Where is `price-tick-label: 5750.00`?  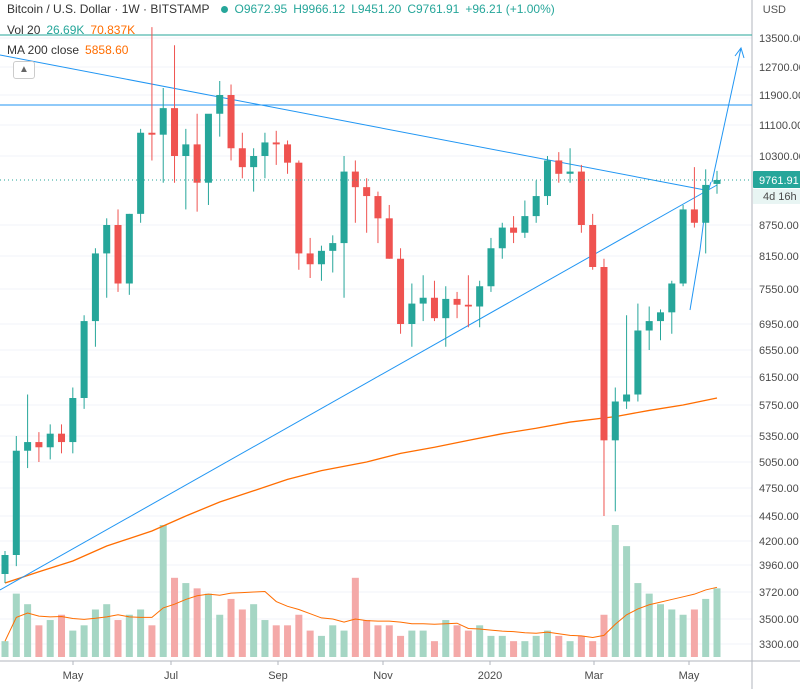 price-tick-label: 5750.00 is located at coordinates (779, 406).